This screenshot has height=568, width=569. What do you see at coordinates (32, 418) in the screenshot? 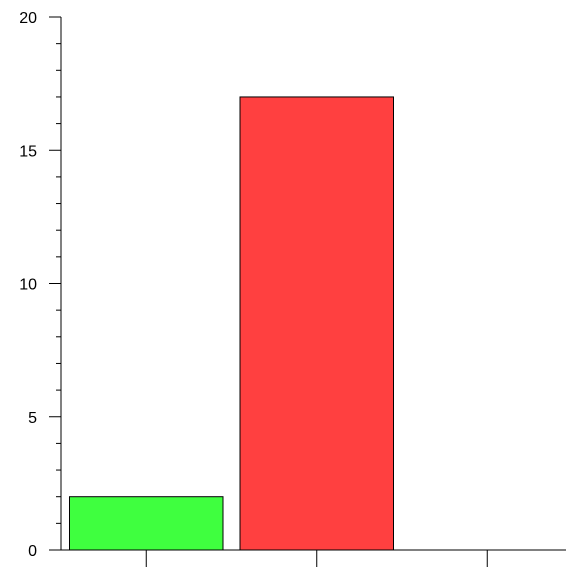
I see `y-tick-label: 5` at bounding box center [32, 418].